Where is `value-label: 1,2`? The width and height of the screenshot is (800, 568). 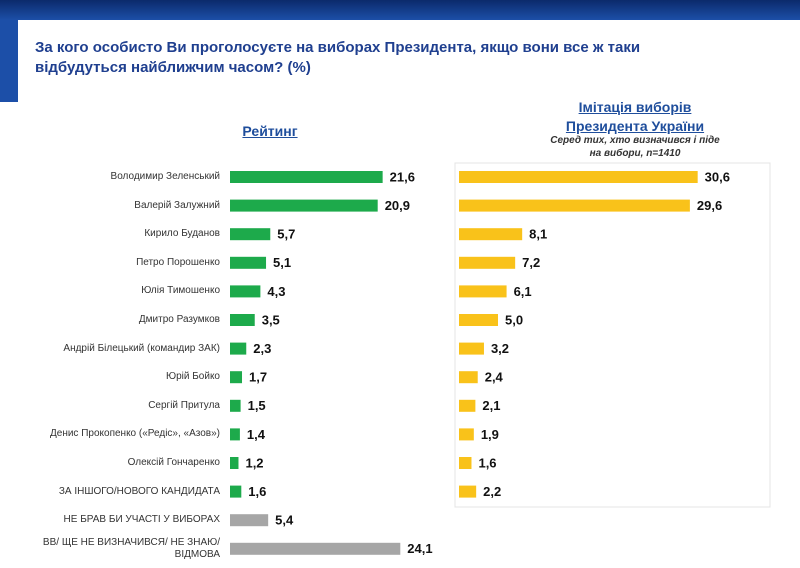
value-label: 1,2 is located at coordinates (254, 462).